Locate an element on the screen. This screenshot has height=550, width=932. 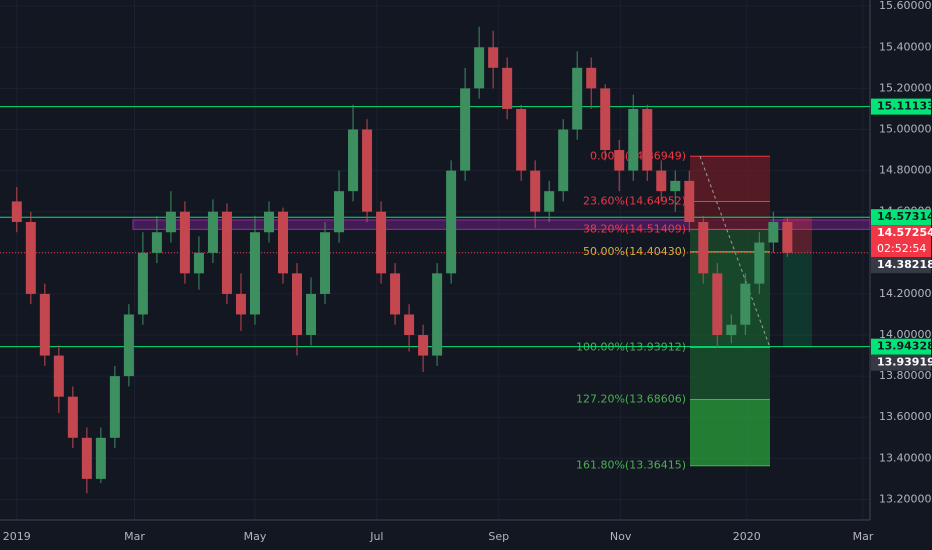
y-tick-label: 14.00000 is located at coordinates (905, 334).